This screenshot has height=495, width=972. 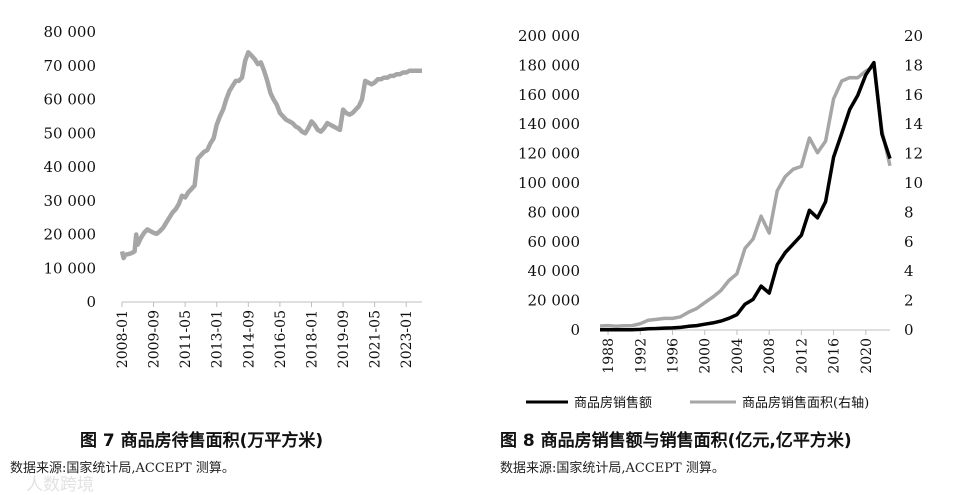 I want to click on y-tick-label: 40 000, so click(x=70, y=167).